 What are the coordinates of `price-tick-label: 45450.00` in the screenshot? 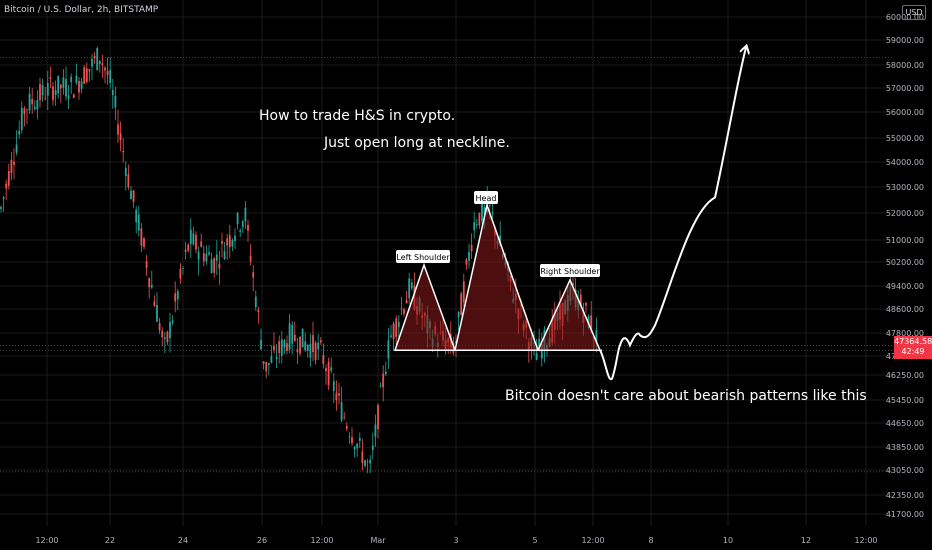 It's located at (905, 400).